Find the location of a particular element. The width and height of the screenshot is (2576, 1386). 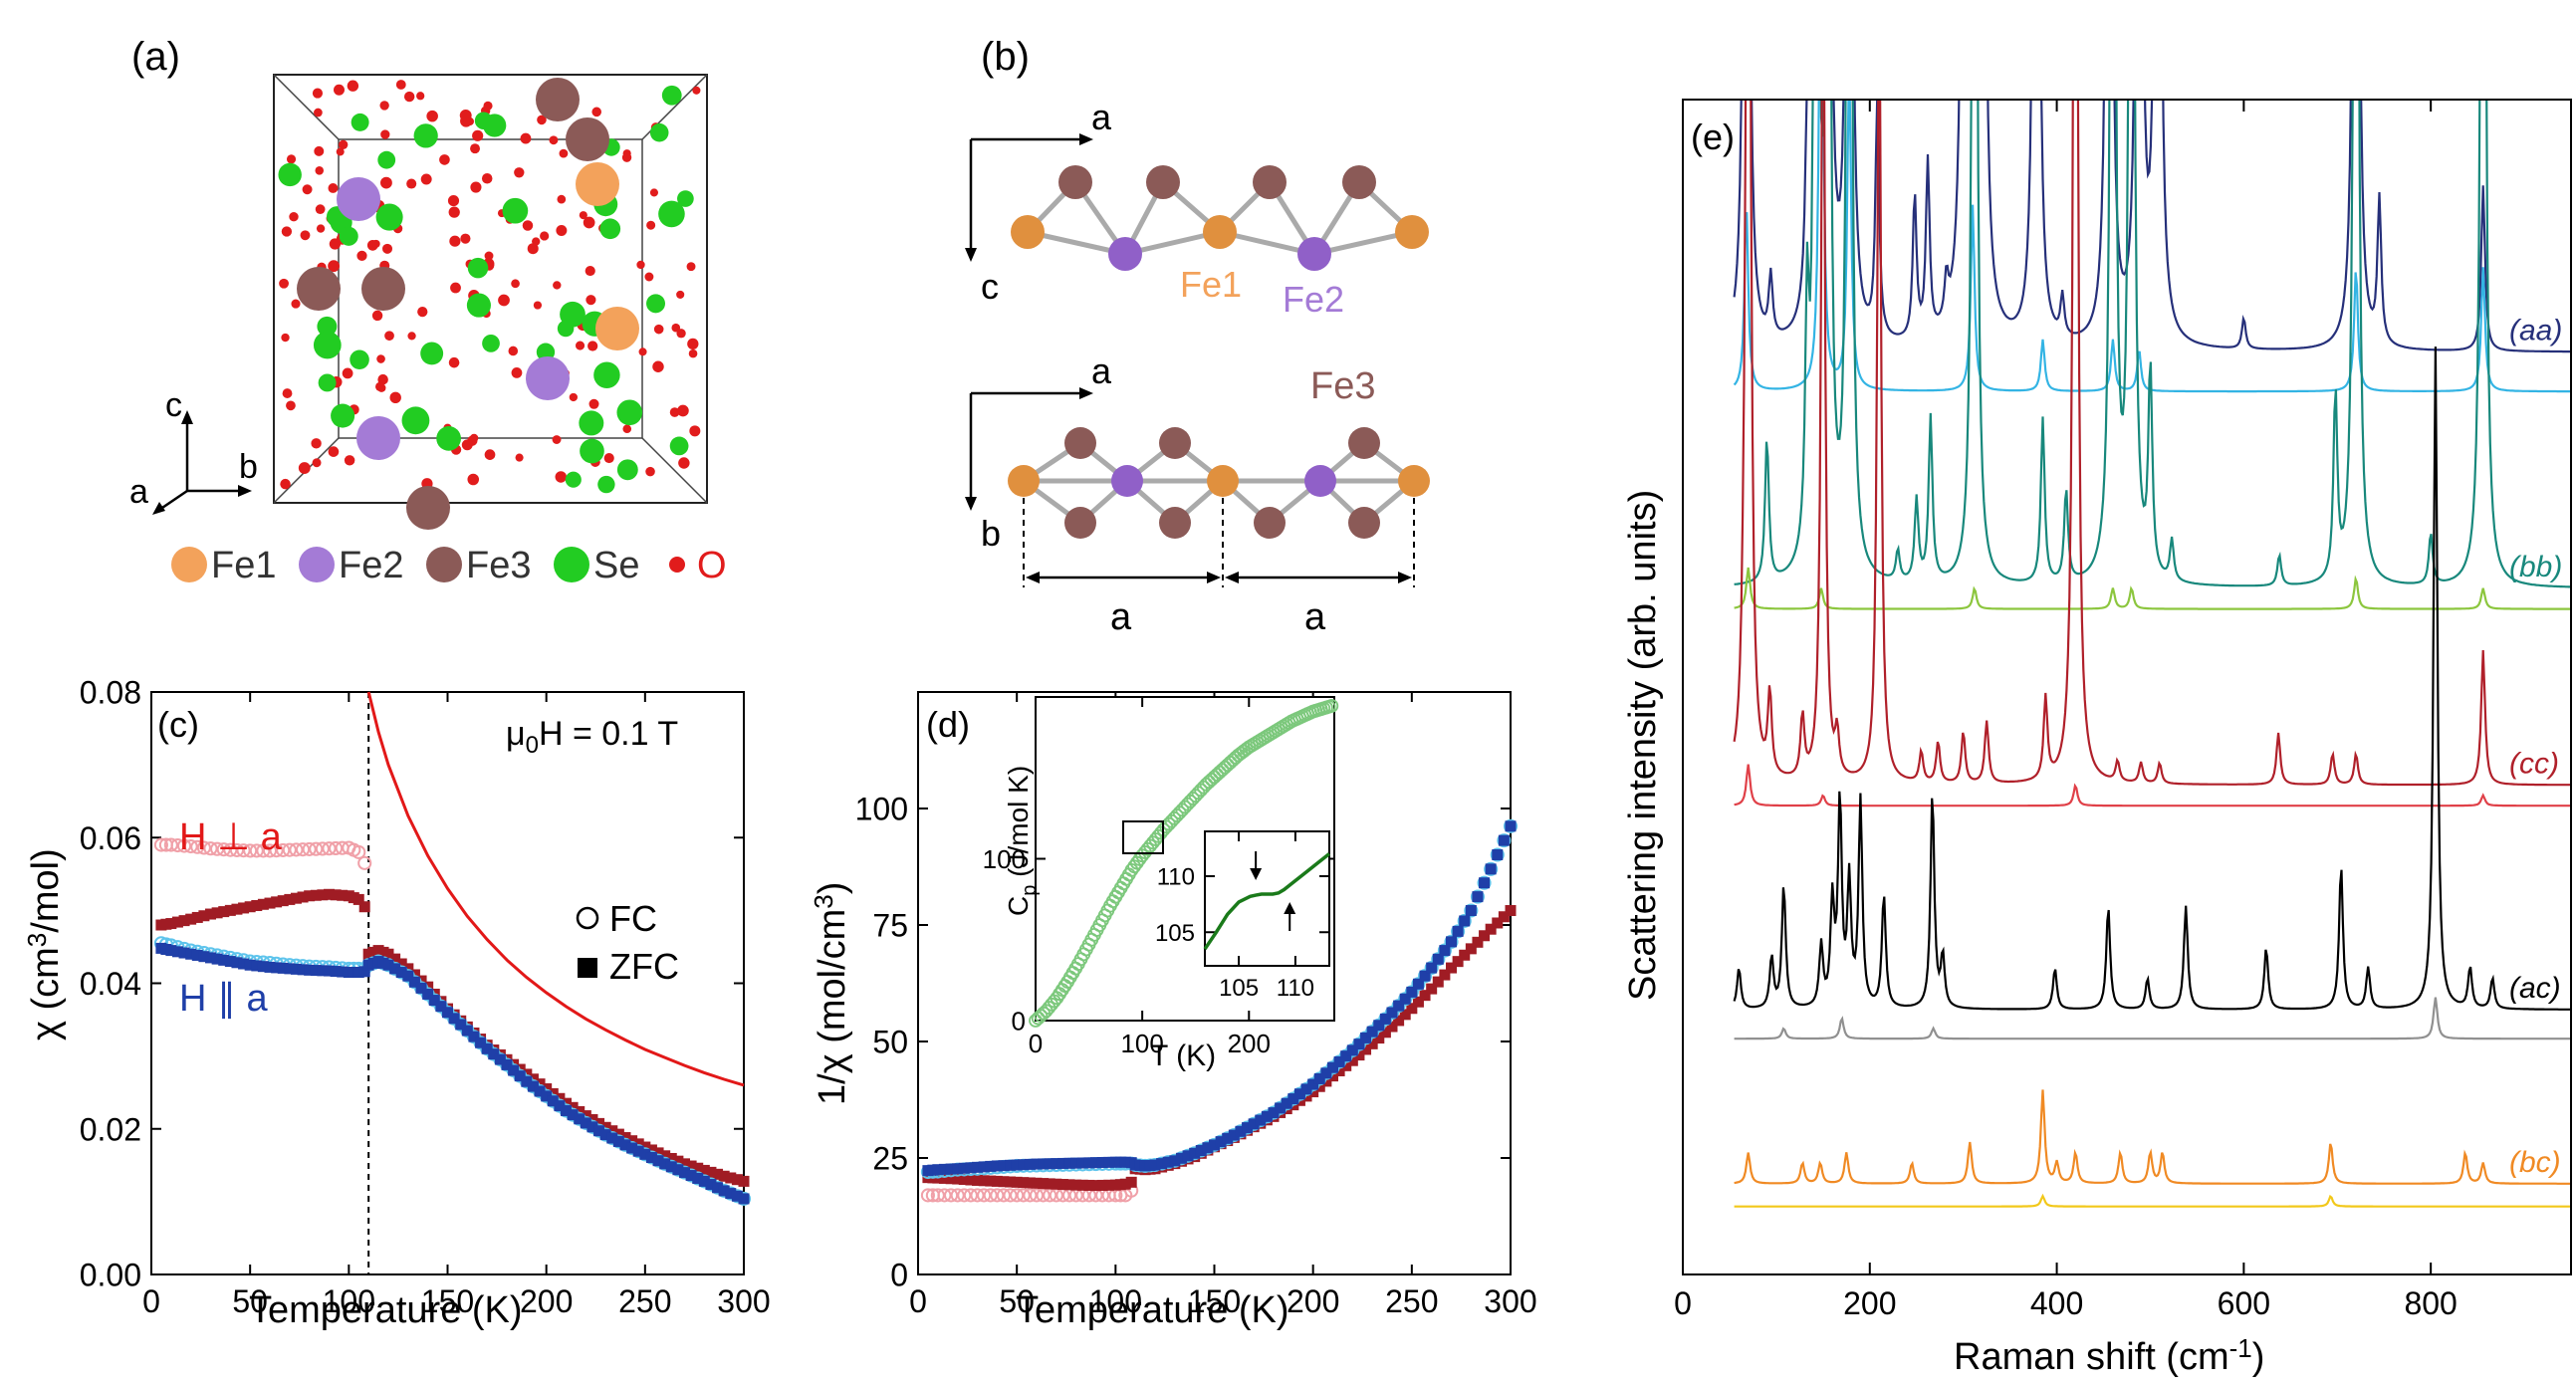

panel-e-label: (e) is located at coordinates (1713, 136).